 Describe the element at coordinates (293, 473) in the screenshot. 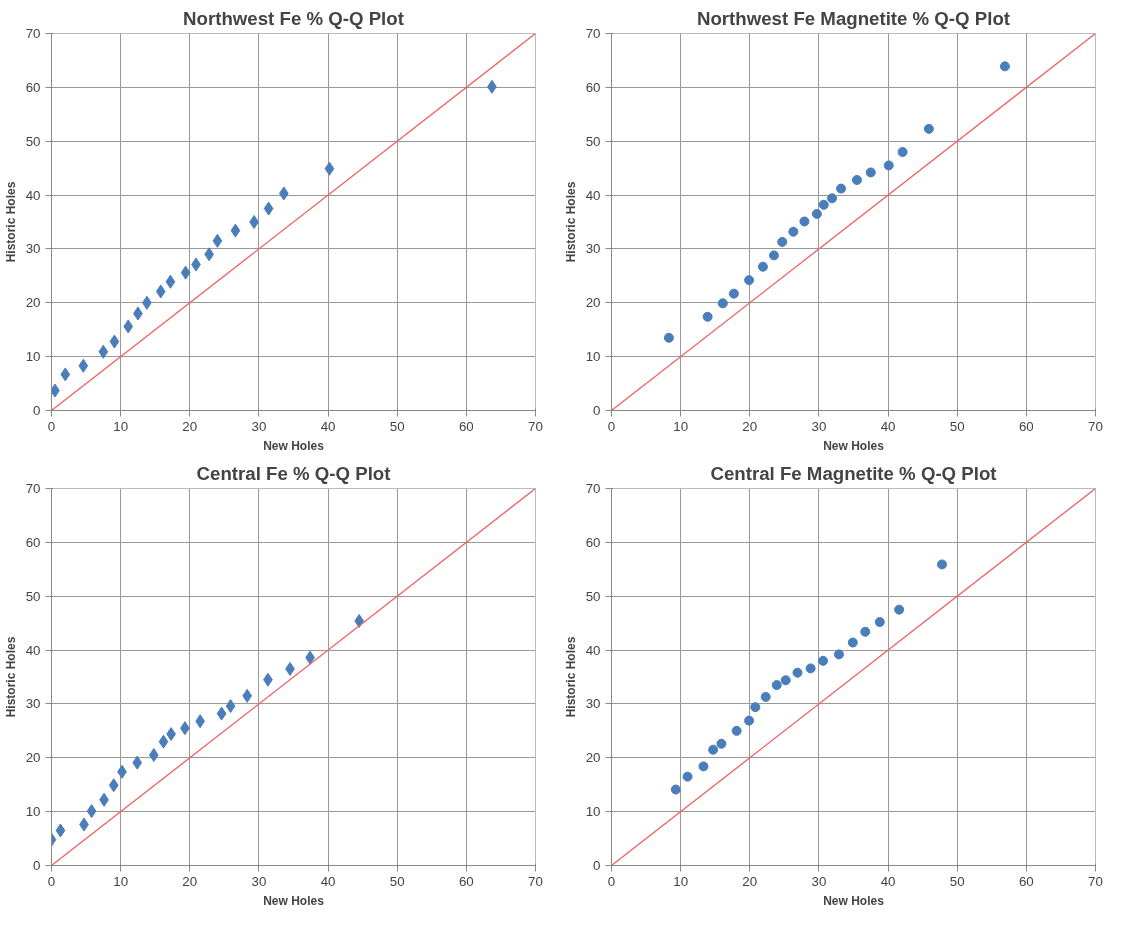

I see `chart-title: Central Fe % Q-Q Plot` at that location.